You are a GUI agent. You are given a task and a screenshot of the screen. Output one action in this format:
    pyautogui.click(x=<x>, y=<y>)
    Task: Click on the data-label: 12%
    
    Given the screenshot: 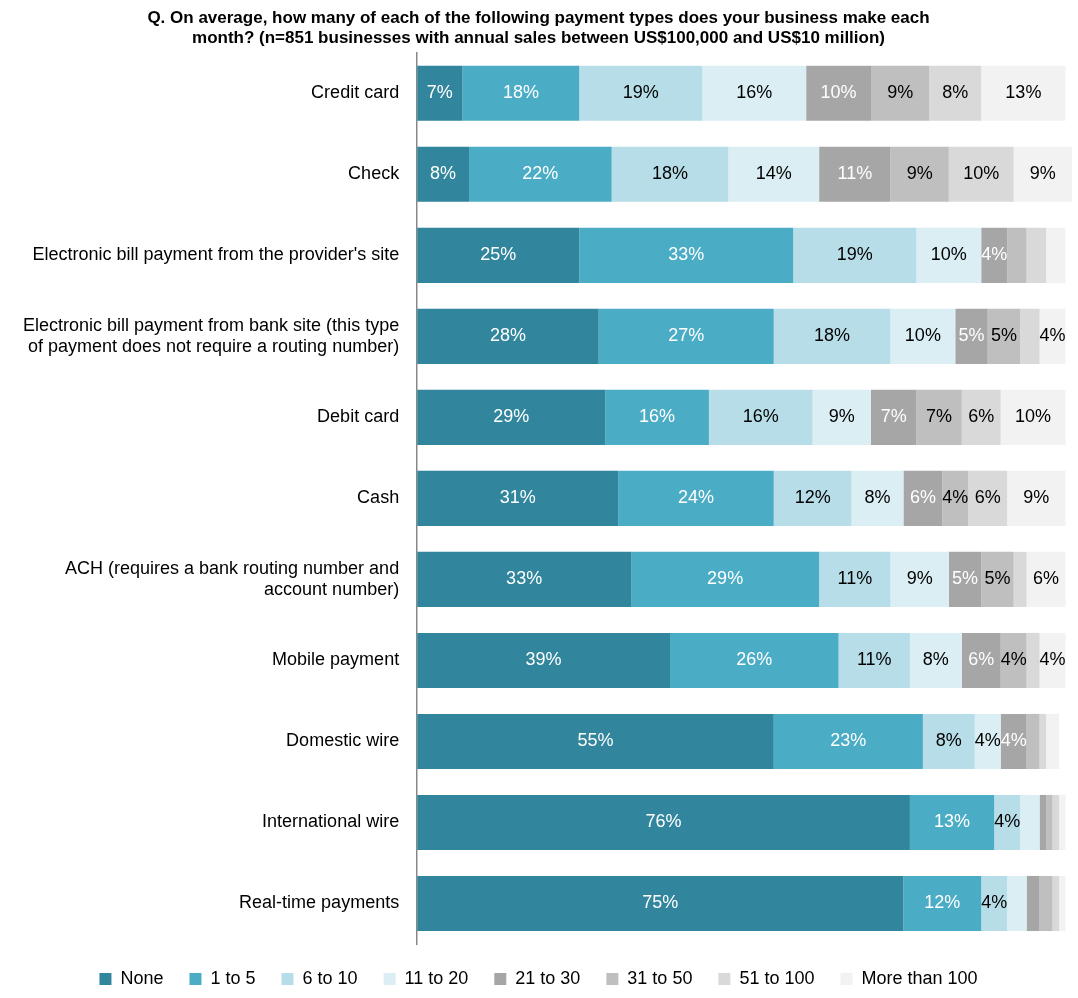 What is the action you would take?
    pyautogui.click(x=942, y=902)
    